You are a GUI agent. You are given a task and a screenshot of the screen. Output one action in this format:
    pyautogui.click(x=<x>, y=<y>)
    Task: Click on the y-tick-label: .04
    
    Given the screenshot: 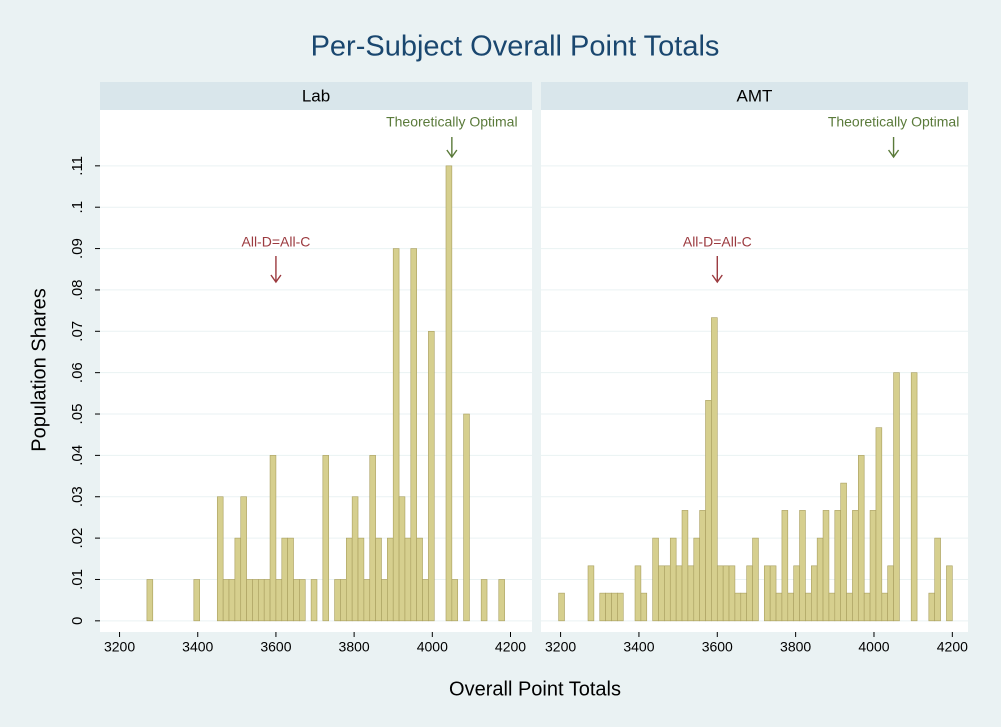 What is the action you would take?
    pyautogui.click(x=77, y=455)
    